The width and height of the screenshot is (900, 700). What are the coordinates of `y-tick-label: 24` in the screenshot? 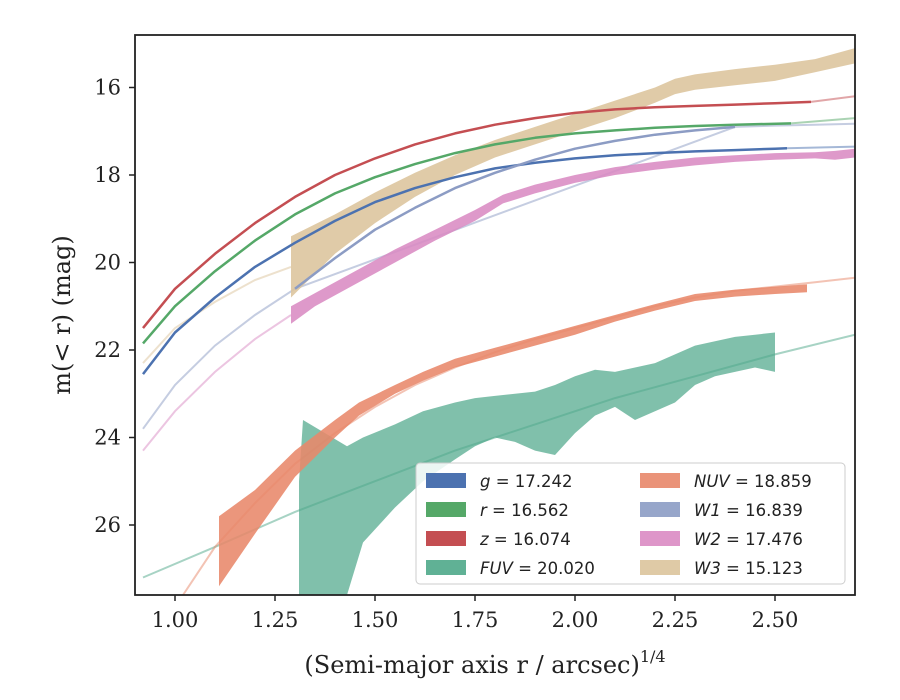 It's located at (107, 438).